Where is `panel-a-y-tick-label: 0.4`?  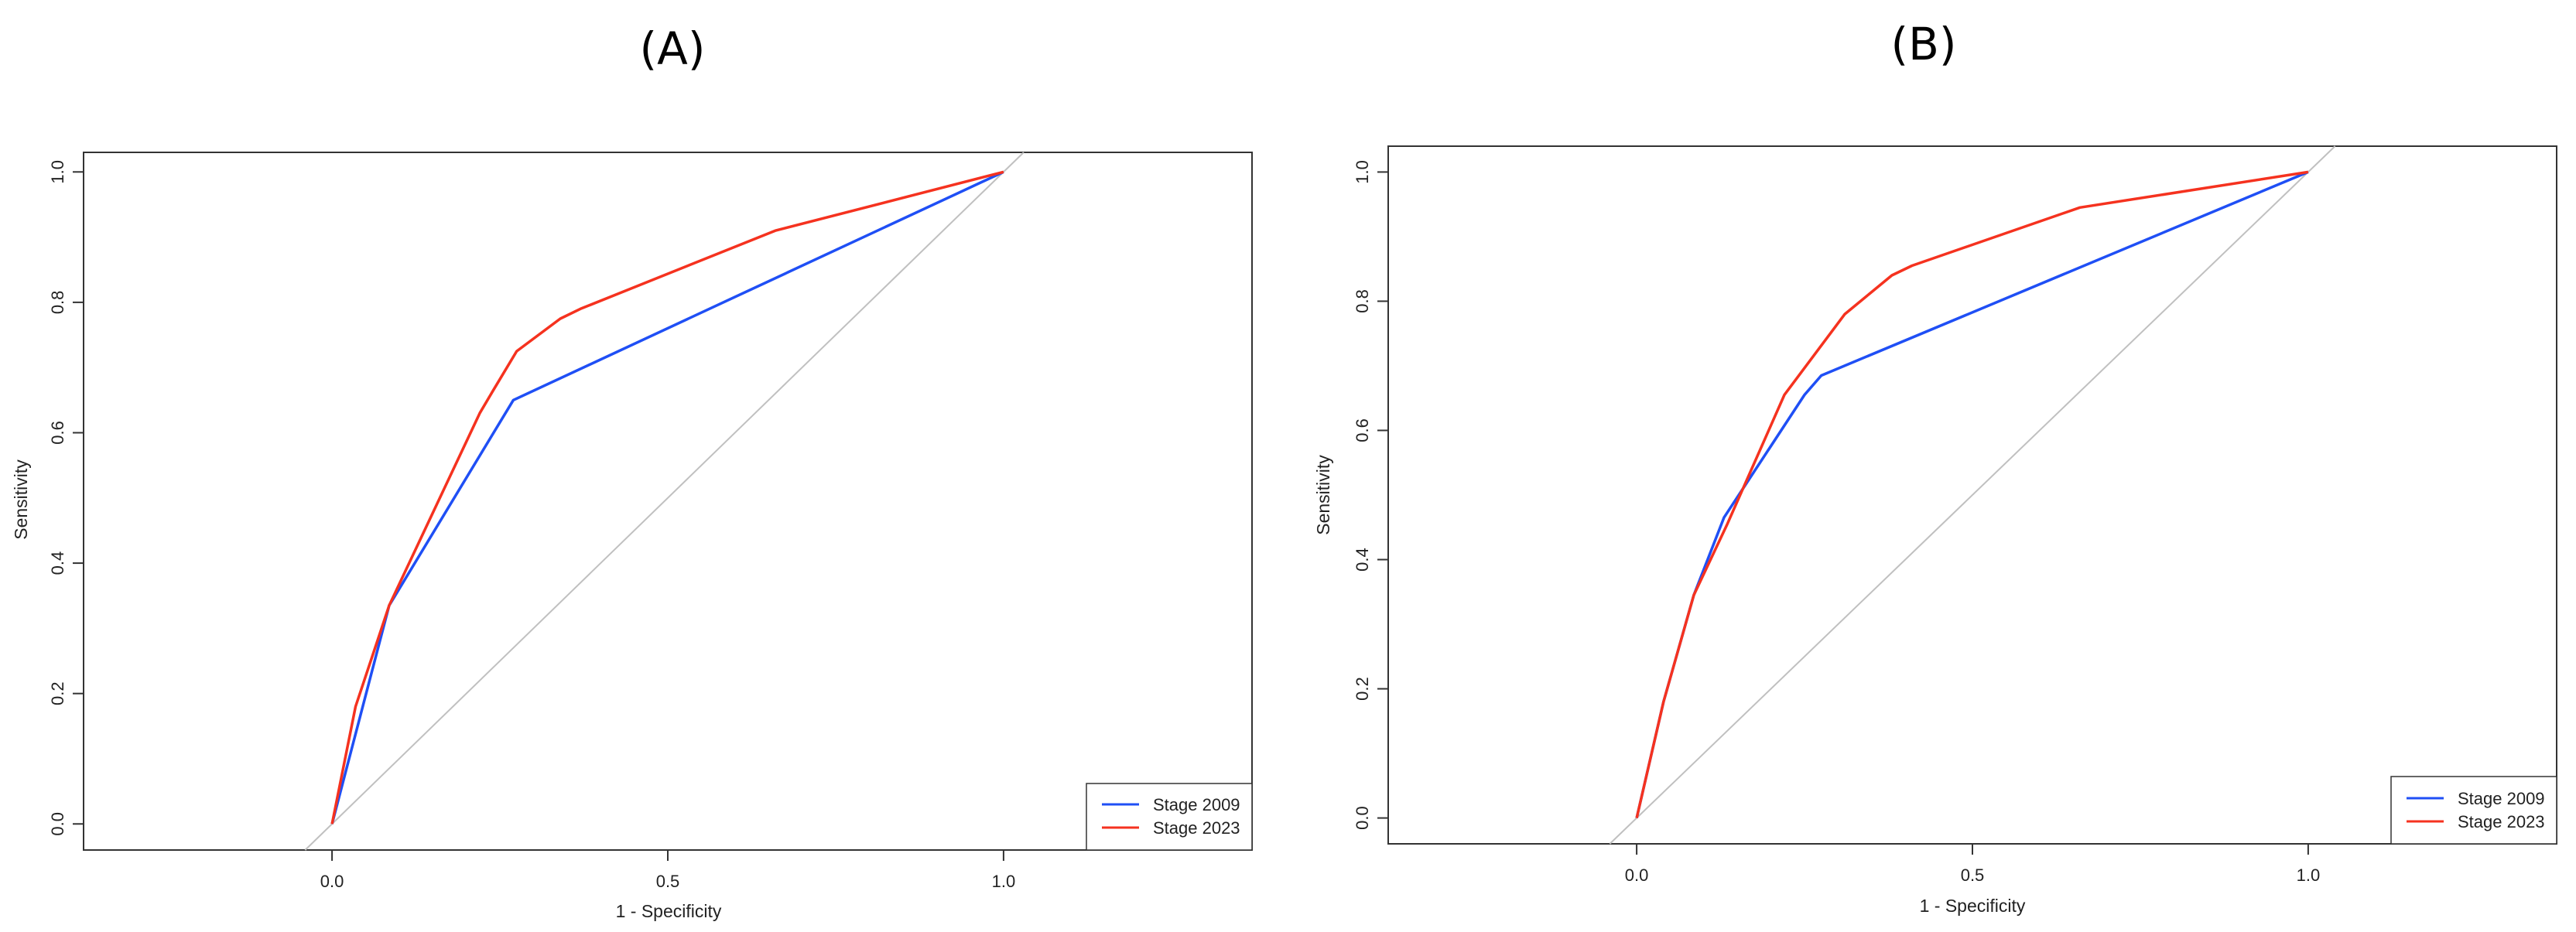 panel-a-y-tick-label: 0.4 is located at coordinates (58, 563).